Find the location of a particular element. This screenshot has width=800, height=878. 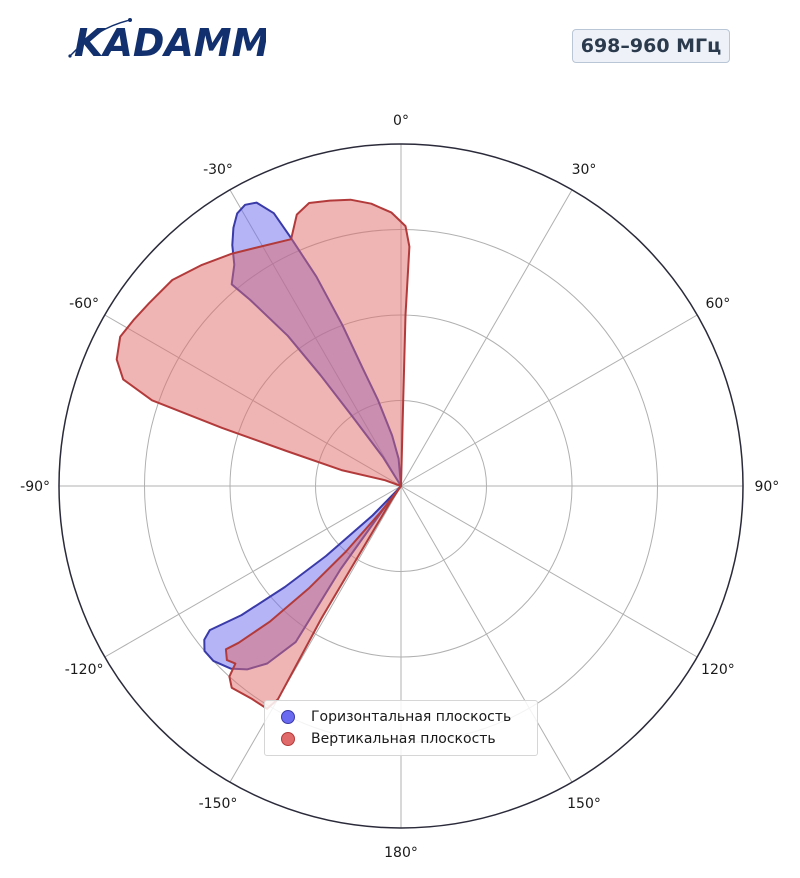

angle-tick-label: 30° is located at coordinates (584, 170).